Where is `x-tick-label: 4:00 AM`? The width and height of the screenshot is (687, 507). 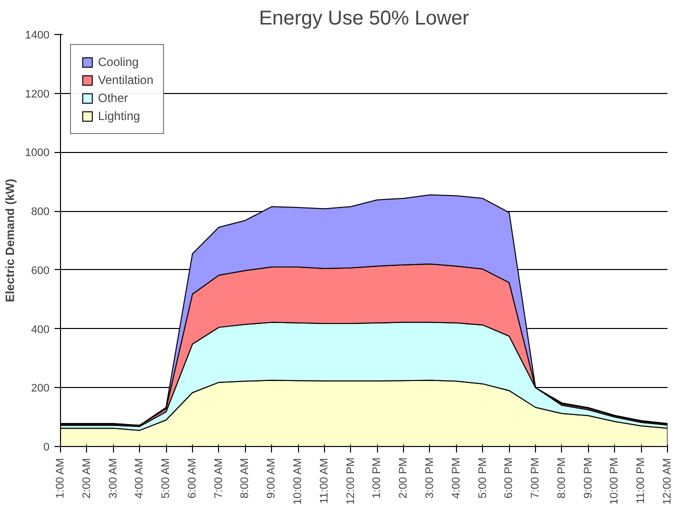 x-tick-label: 4:00 AM is located at coordinates (140, 478).